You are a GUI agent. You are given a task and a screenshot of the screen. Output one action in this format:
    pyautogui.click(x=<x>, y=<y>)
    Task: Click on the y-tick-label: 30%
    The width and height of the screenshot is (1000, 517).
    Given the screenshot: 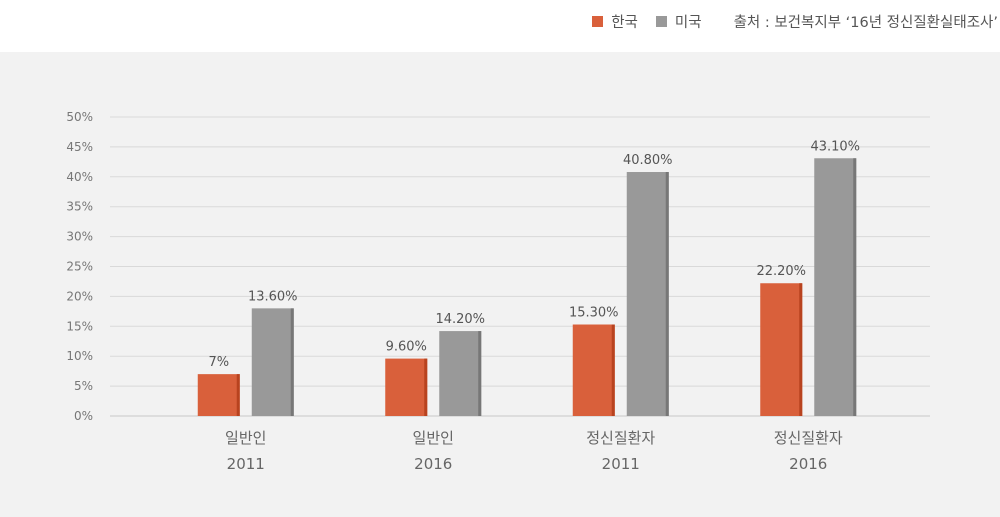 What is the action you would take?
    pyautogui.click(x=79, y=237)
    